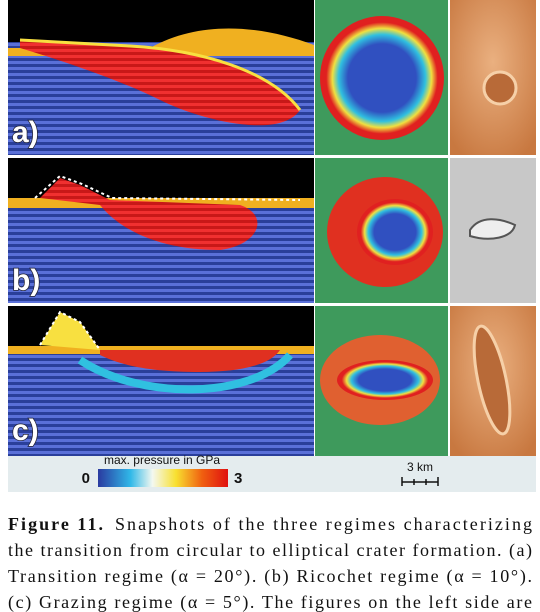 The height and width of the screenshot is (612, 540). I want to click on panel-label: a), so click(25, 132).